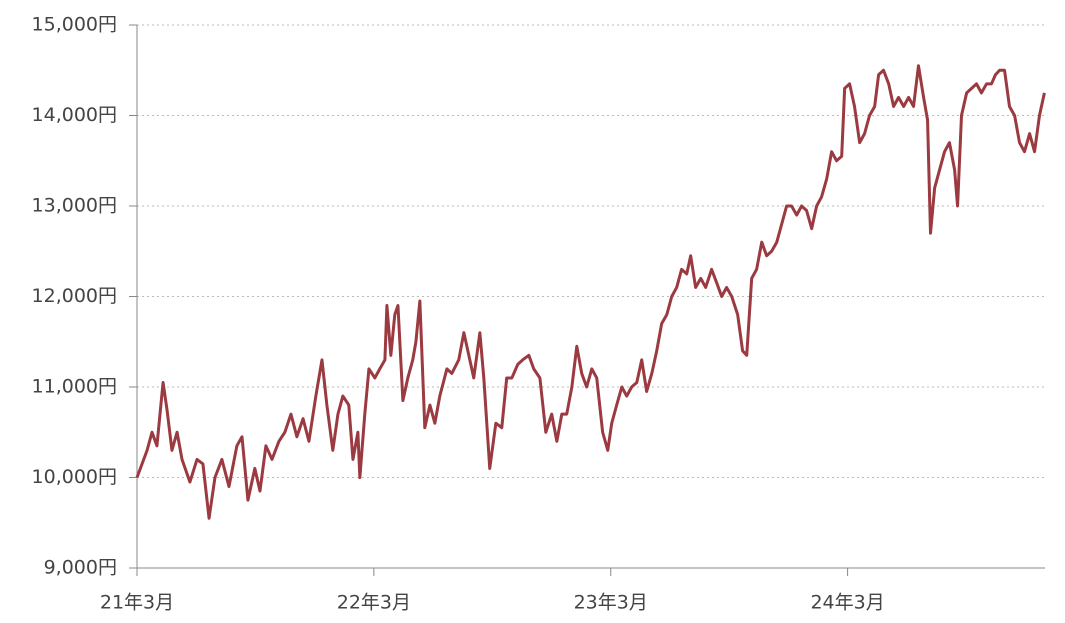 Image resolution: width=1065 pixels, height=623 pixels. I want to click on x-tick-label: 23年3月, so click(611, 603).